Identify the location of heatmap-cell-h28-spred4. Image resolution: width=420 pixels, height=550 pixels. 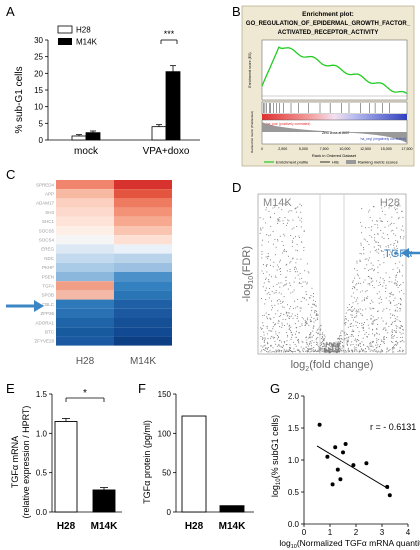
(85, 185).